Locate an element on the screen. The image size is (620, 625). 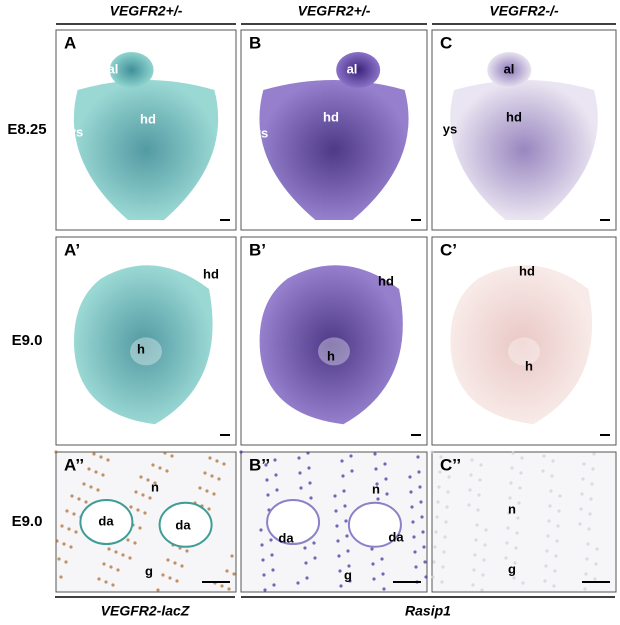
footer-label: VEGFR2-lacZ is located at coordinates (145, 611).